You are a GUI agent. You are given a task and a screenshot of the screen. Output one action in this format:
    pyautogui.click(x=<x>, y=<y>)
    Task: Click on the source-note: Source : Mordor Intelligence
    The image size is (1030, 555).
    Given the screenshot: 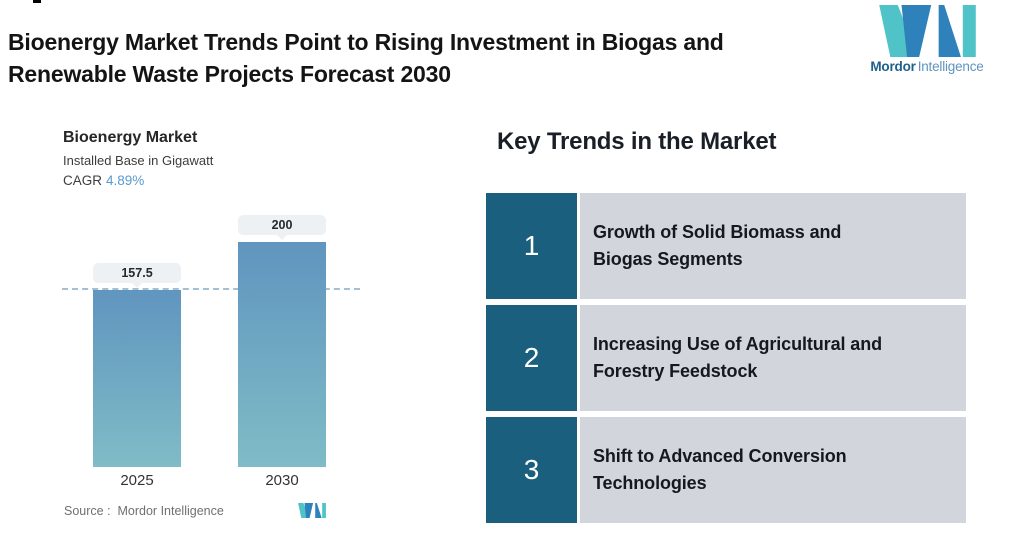 What is the action you would take?
    pyautogui.click(x=144, y=511)
    